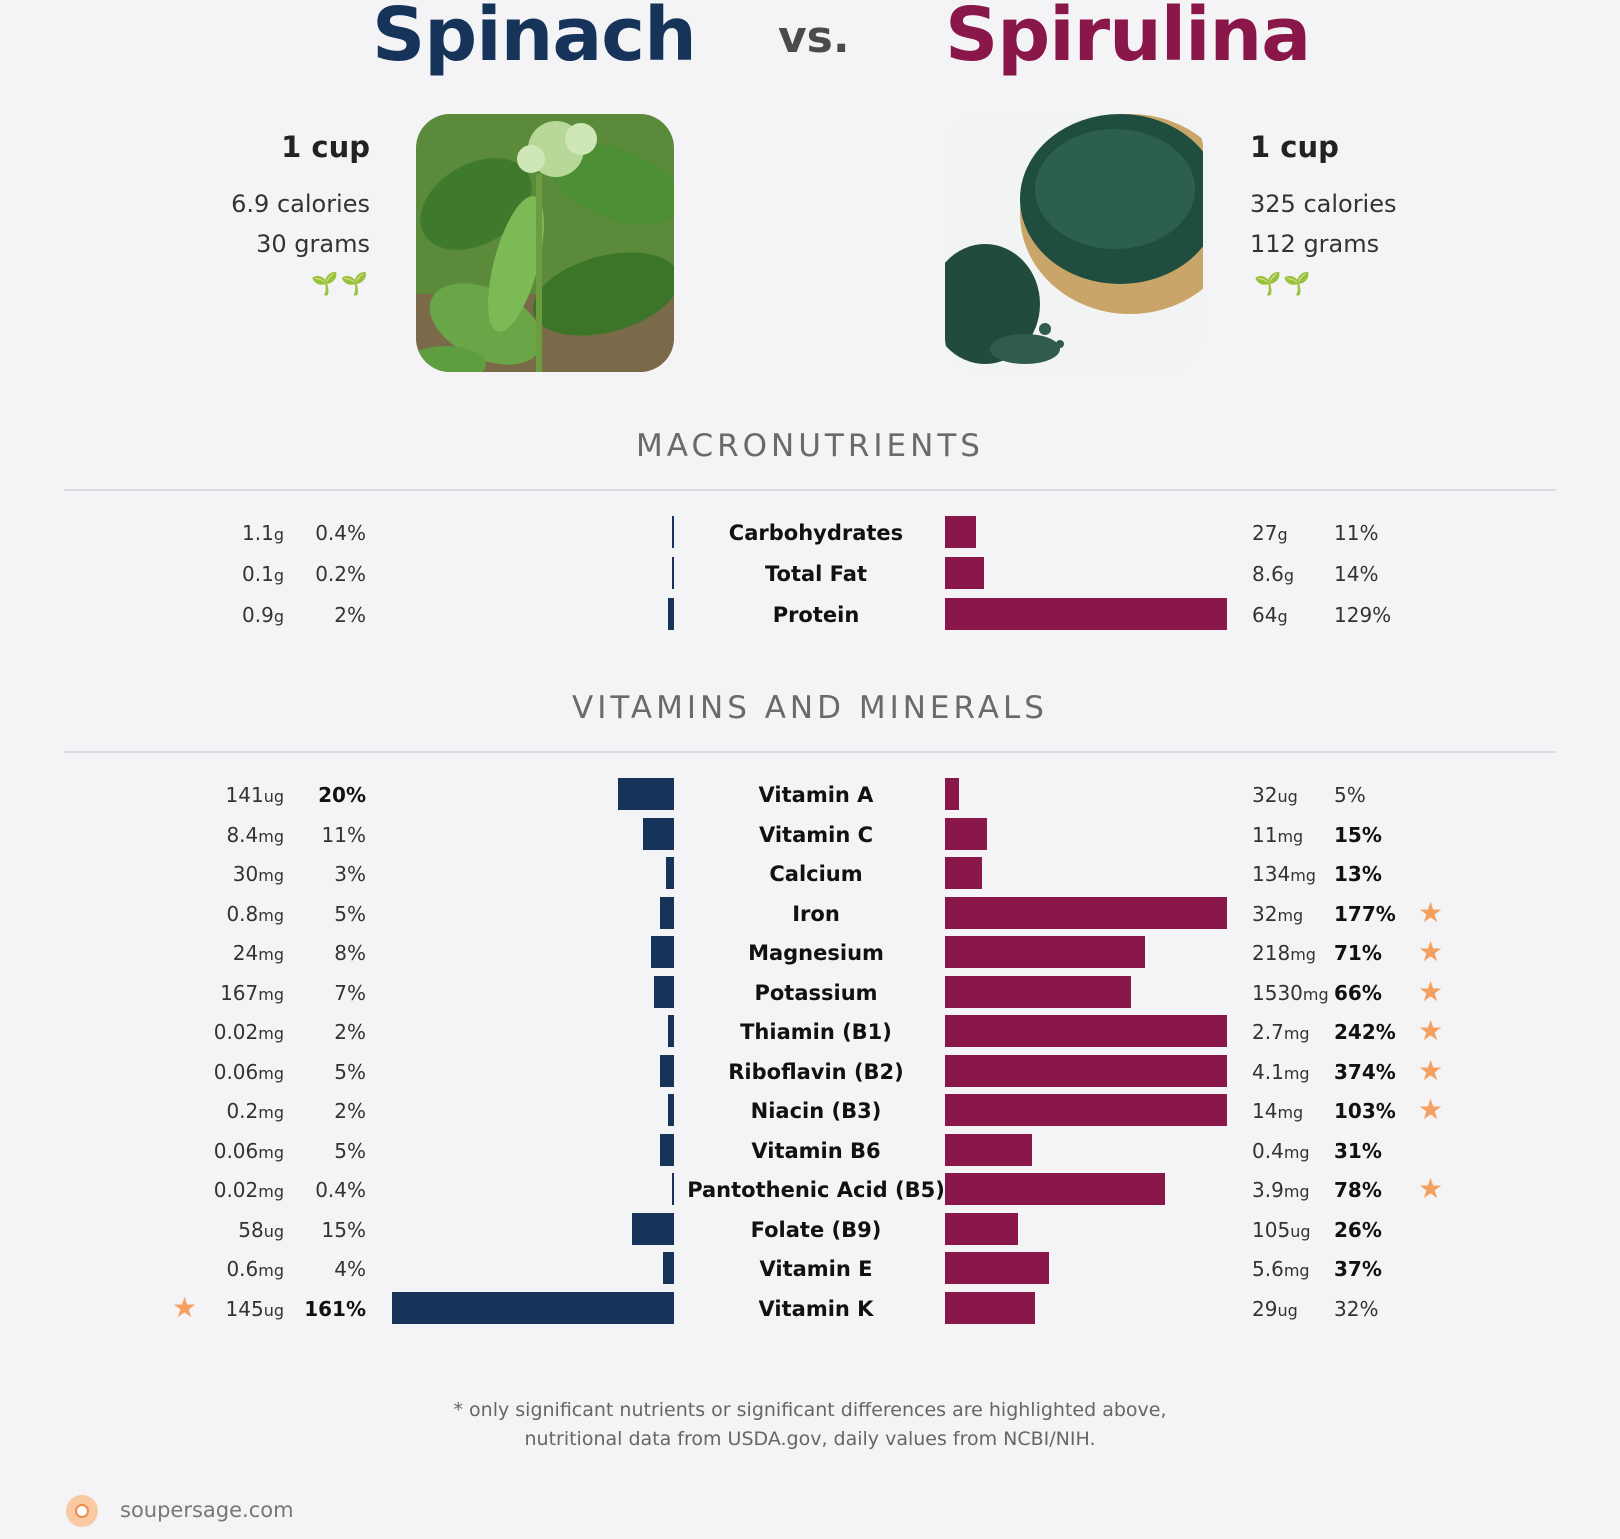 The image size is (1620, 1539). Describe the element at coordinates (248, 1190) in the screenshot. I see `left-amount: 0.02mg` at that location.